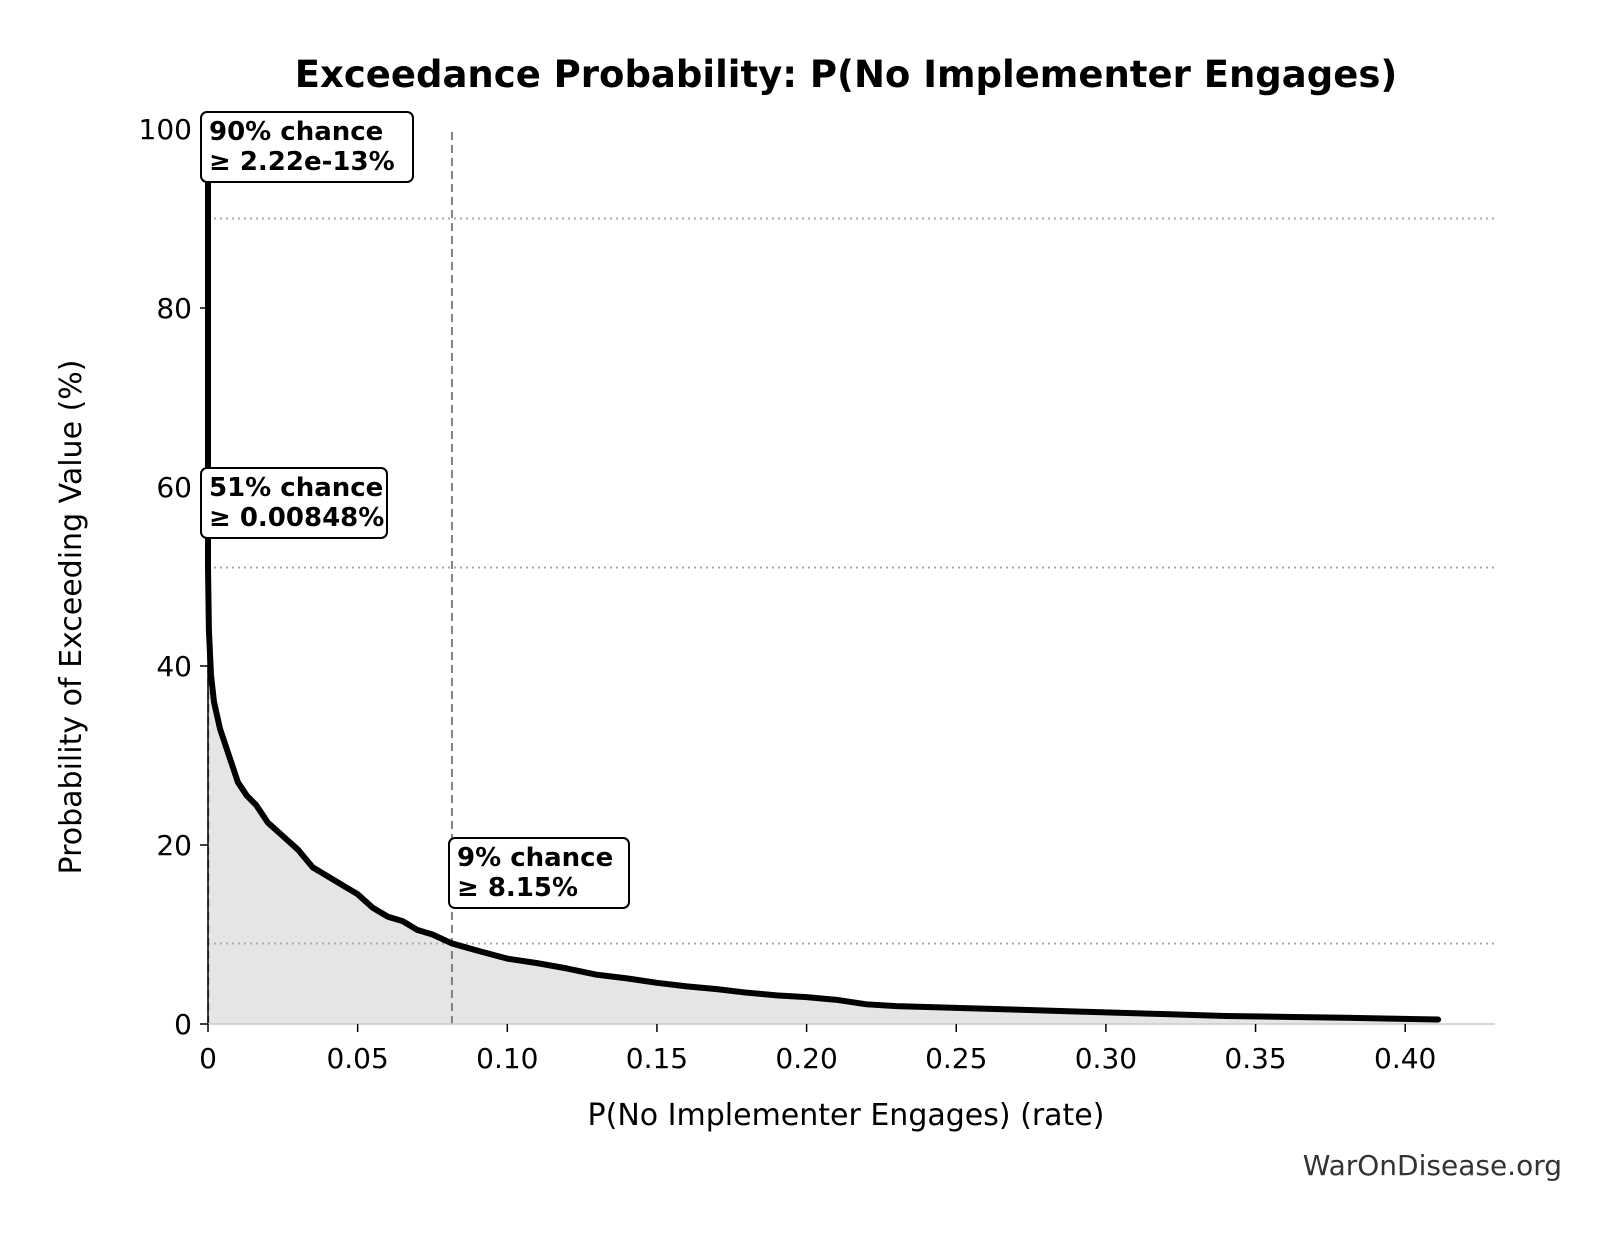 The width and height of the screenshot is (1604, 1234). I want to click on annotation-line-2: ≥ 0.00848%, so click(296, 518).